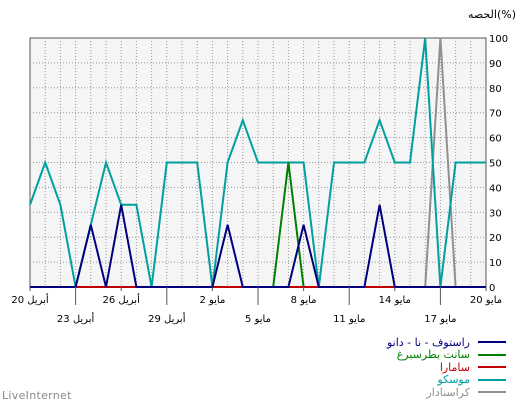 This screenshot has height=405, width=520. I want to click on y-axis-label: الحصه(%), so click(492, 14).